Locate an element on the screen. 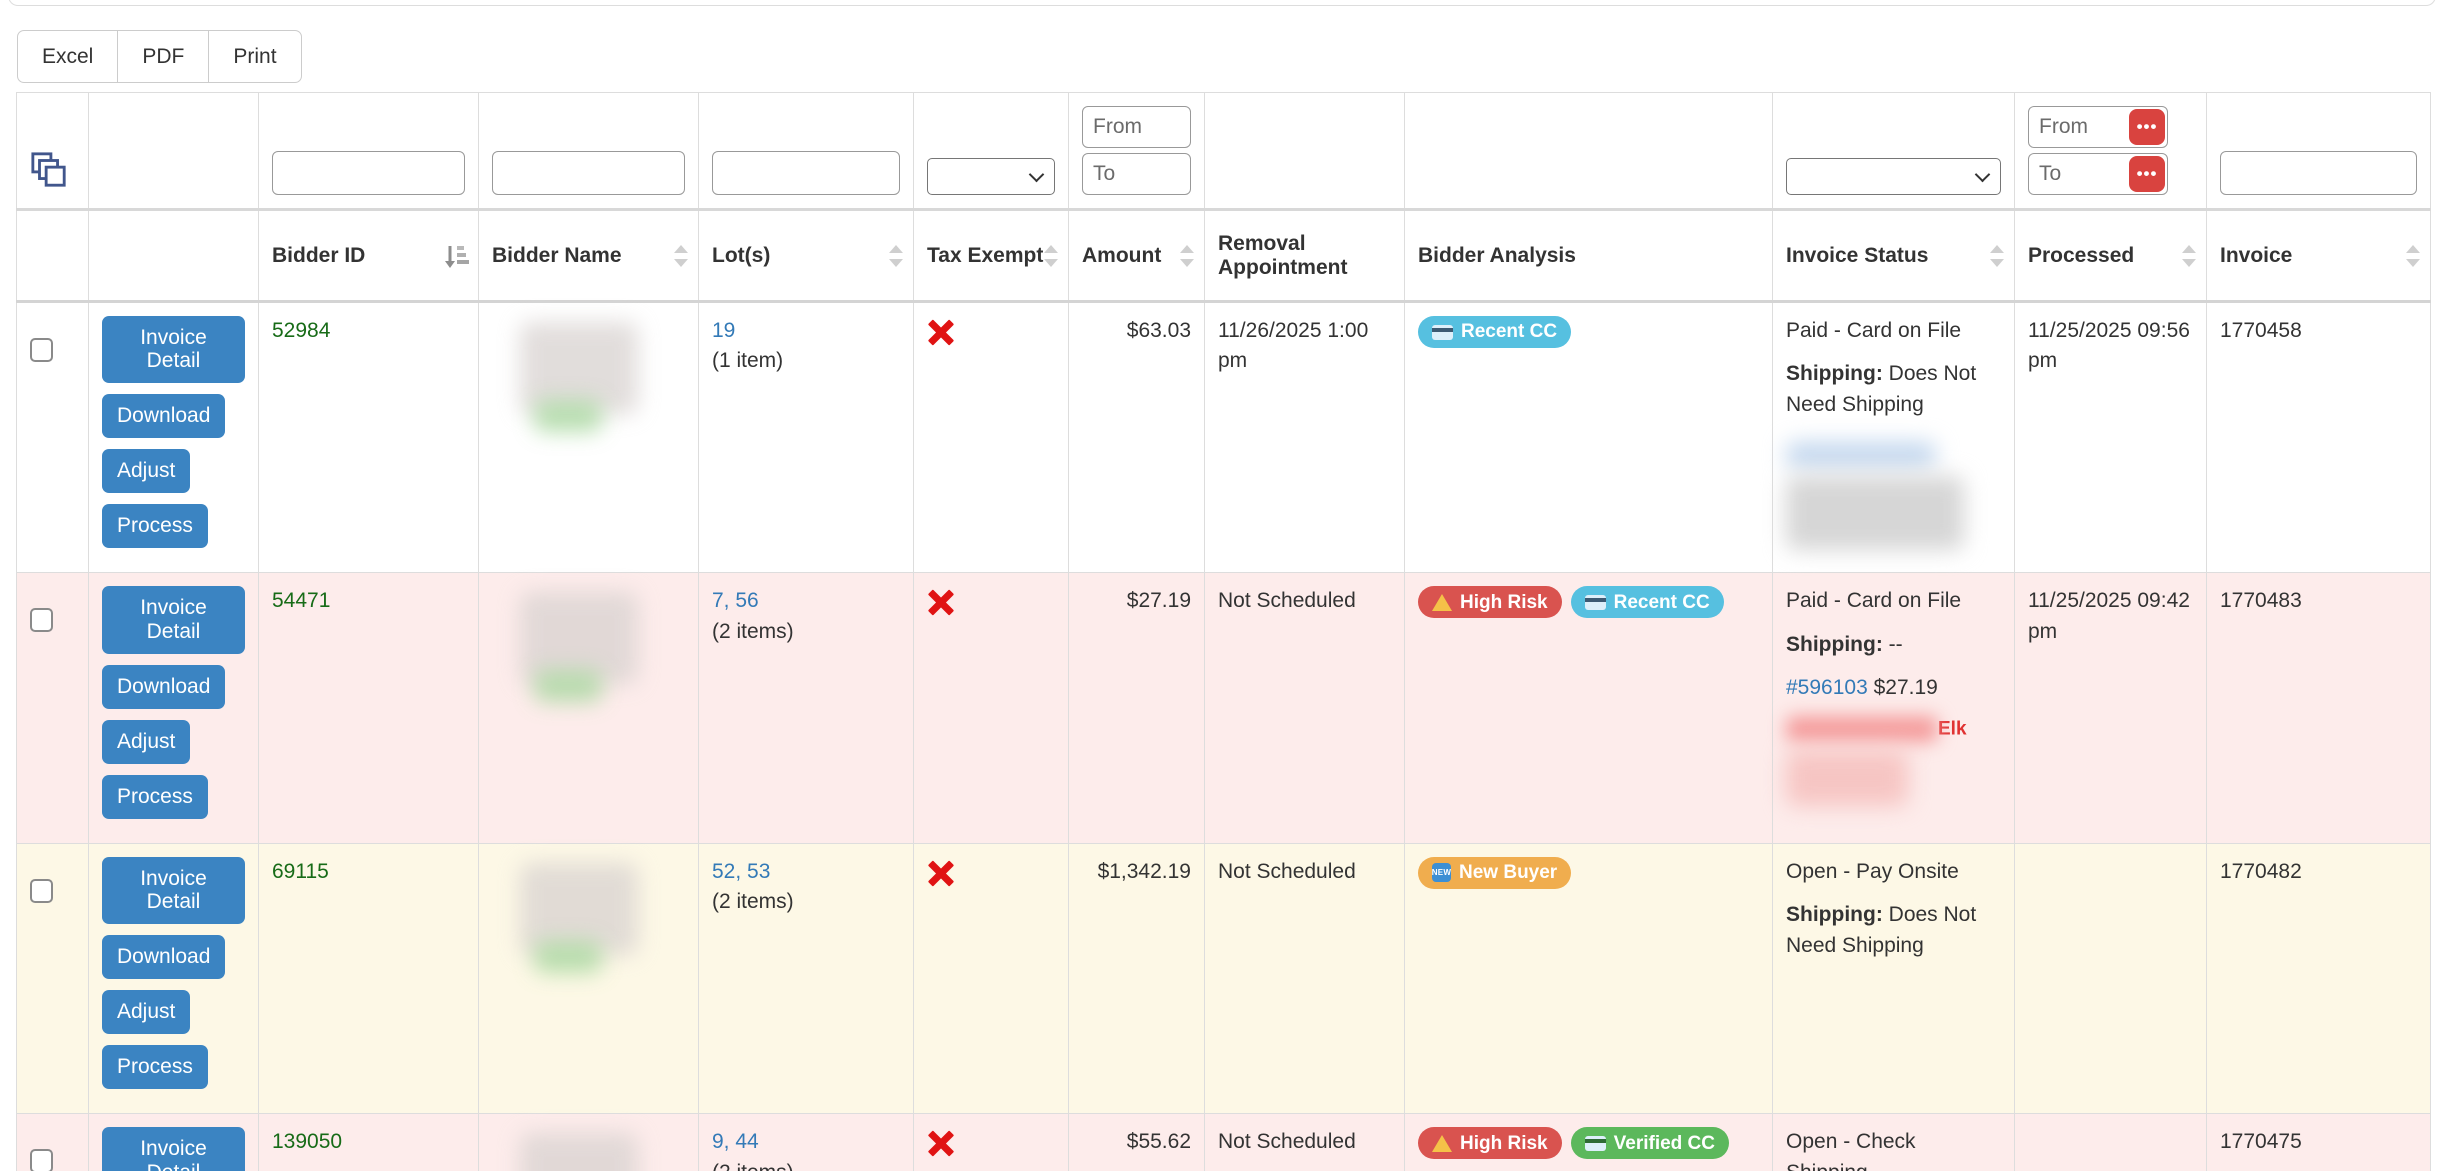 Image resolution: width=2452 pixels, height=1171 pixels. redacted-warning-blob is located at coordinates (1862, 729).